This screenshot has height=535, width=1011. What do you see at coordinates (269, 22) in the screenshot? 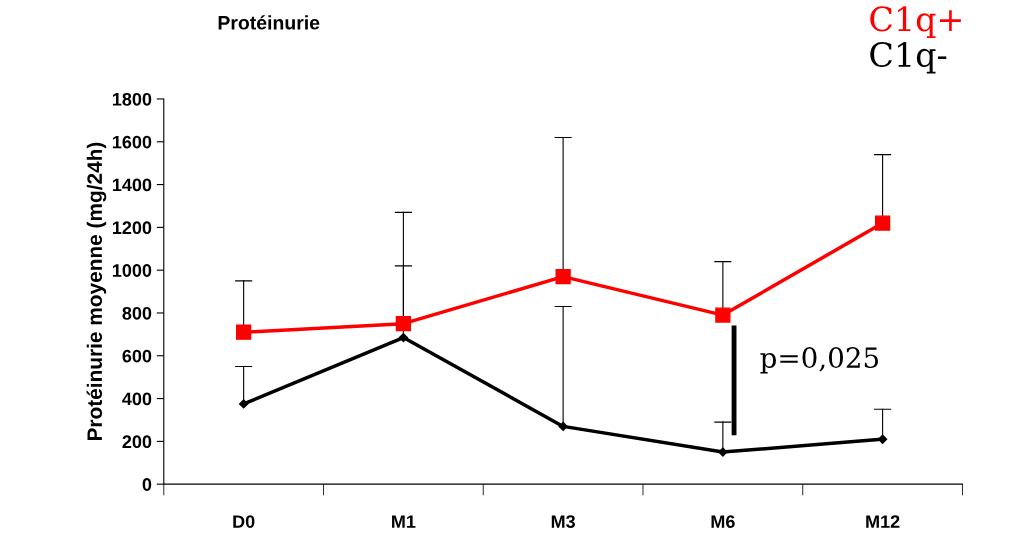
I see `chart-title: Protéinurie` at bounding box center [269, 22].